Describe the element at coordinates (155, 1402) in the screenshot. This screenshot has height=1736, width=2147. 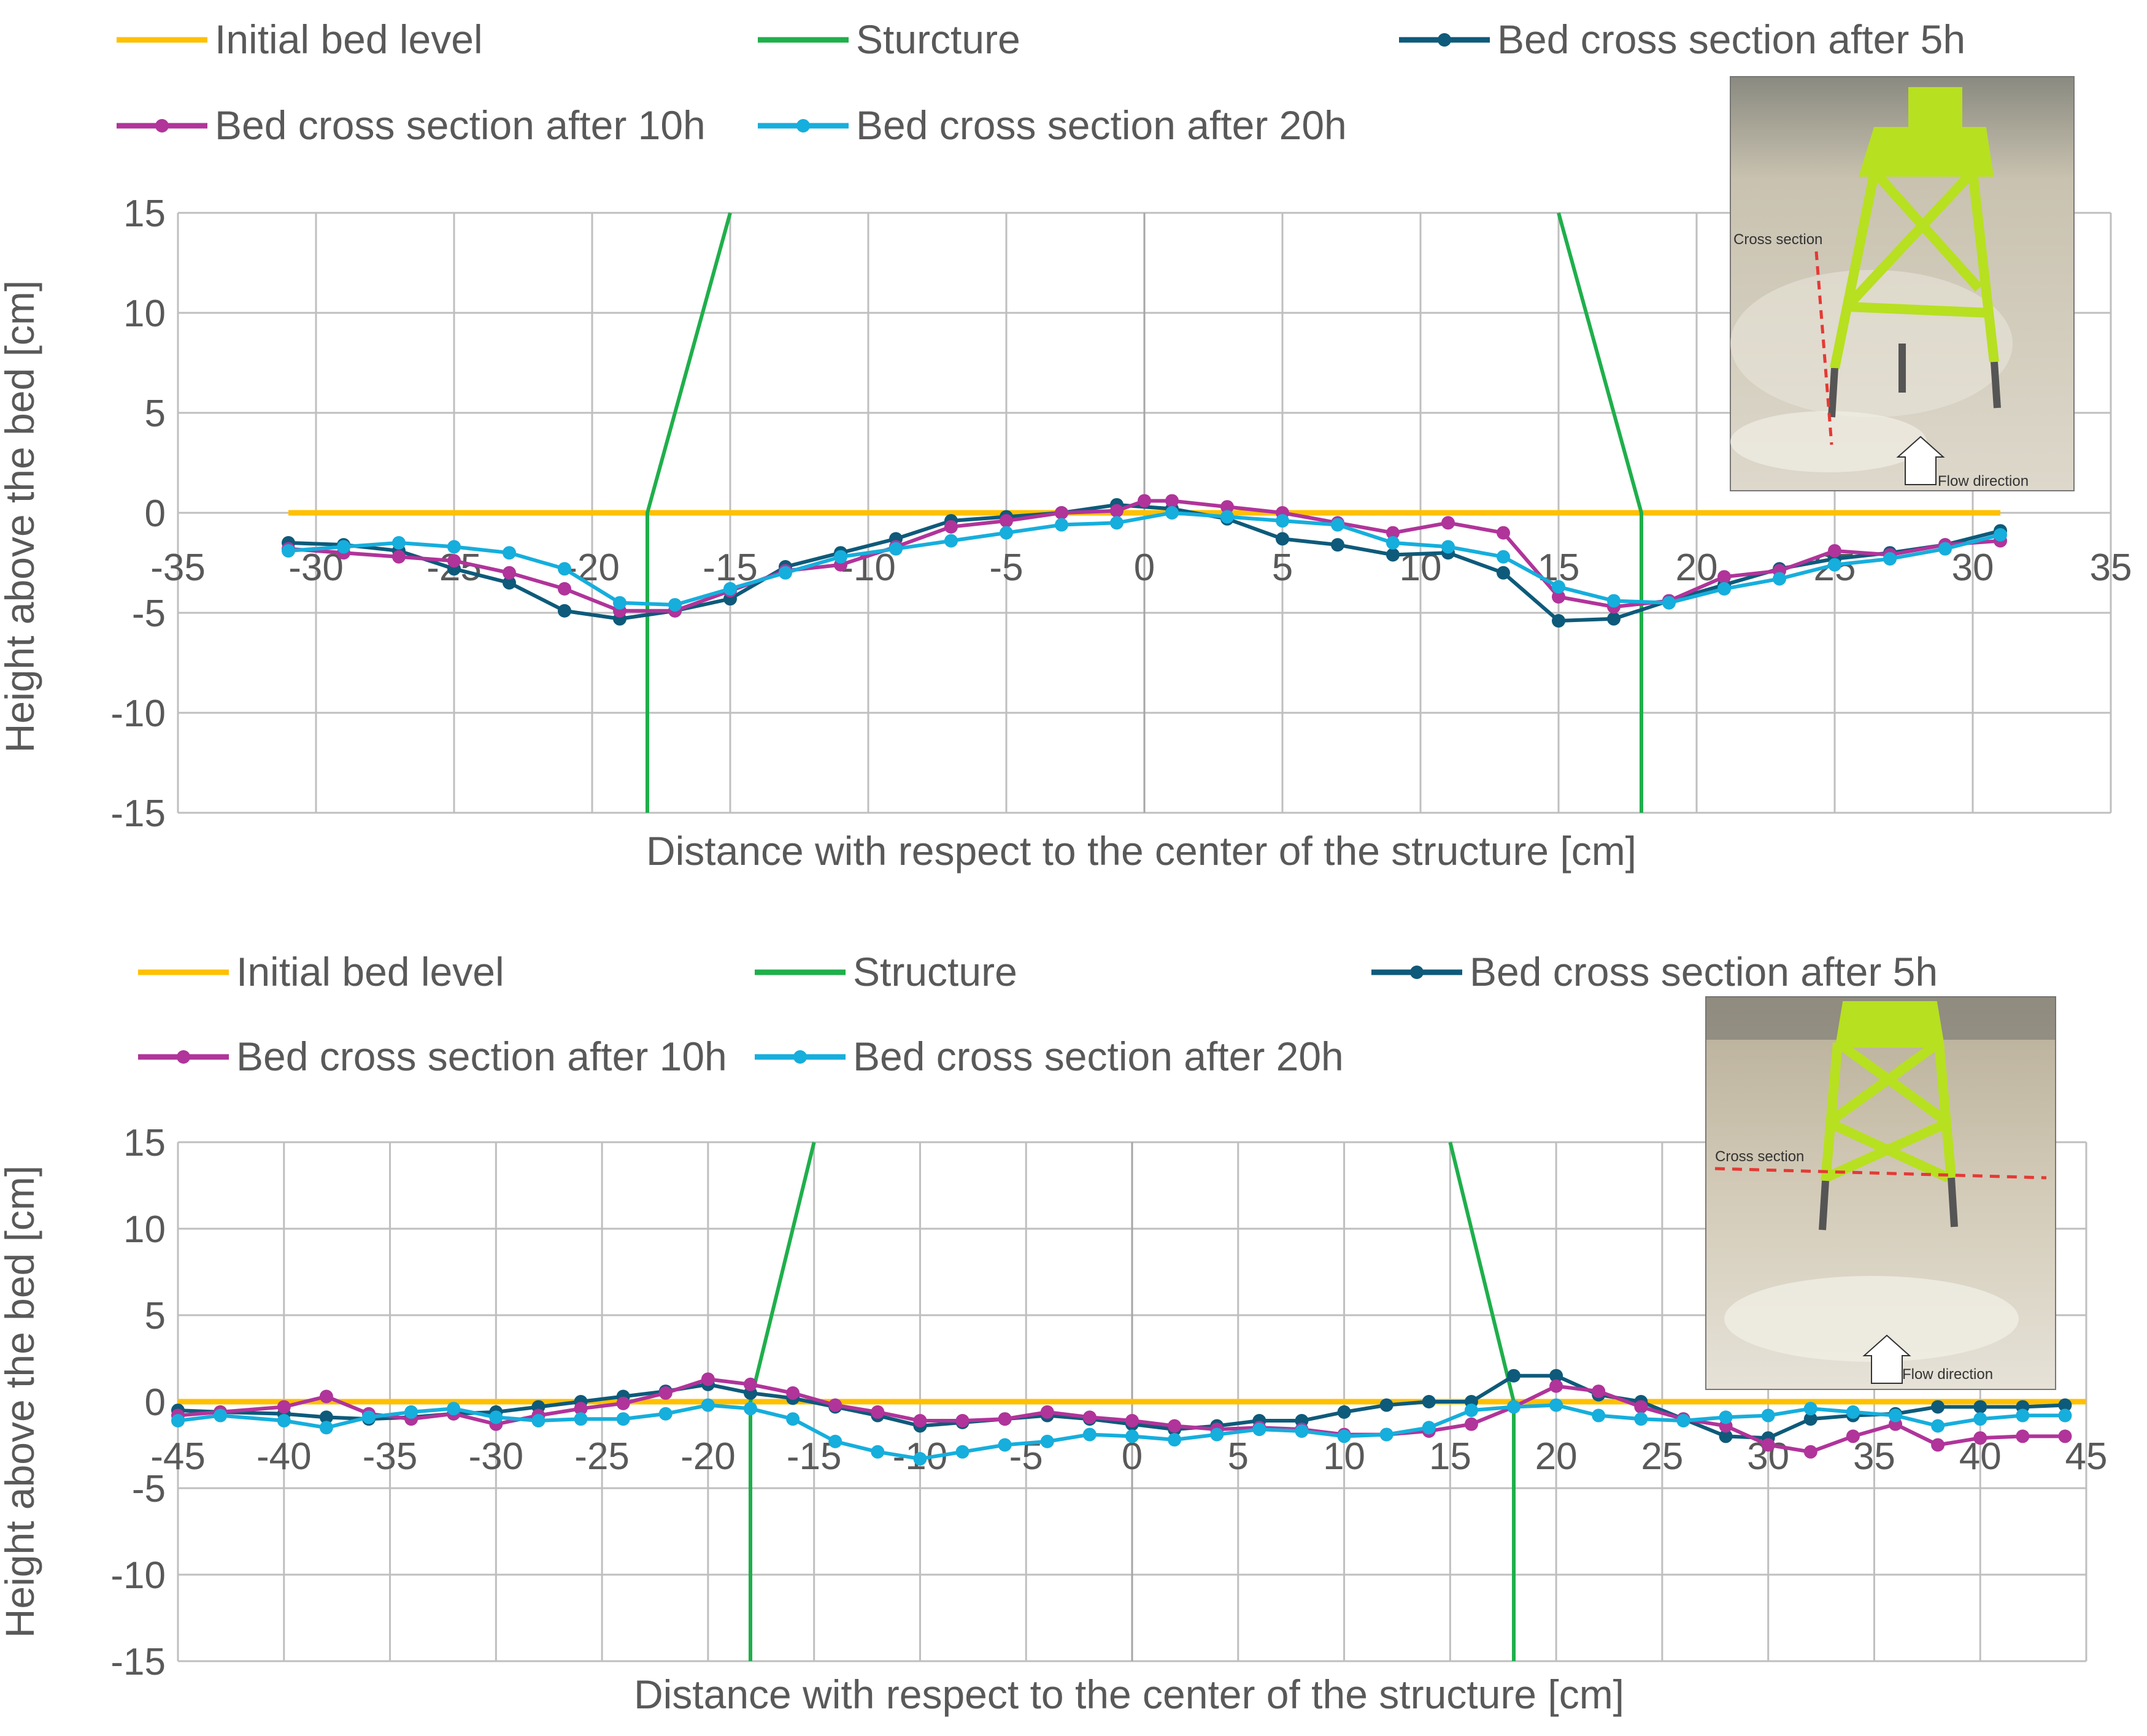
I see `y-tick-label: 0` at that location.